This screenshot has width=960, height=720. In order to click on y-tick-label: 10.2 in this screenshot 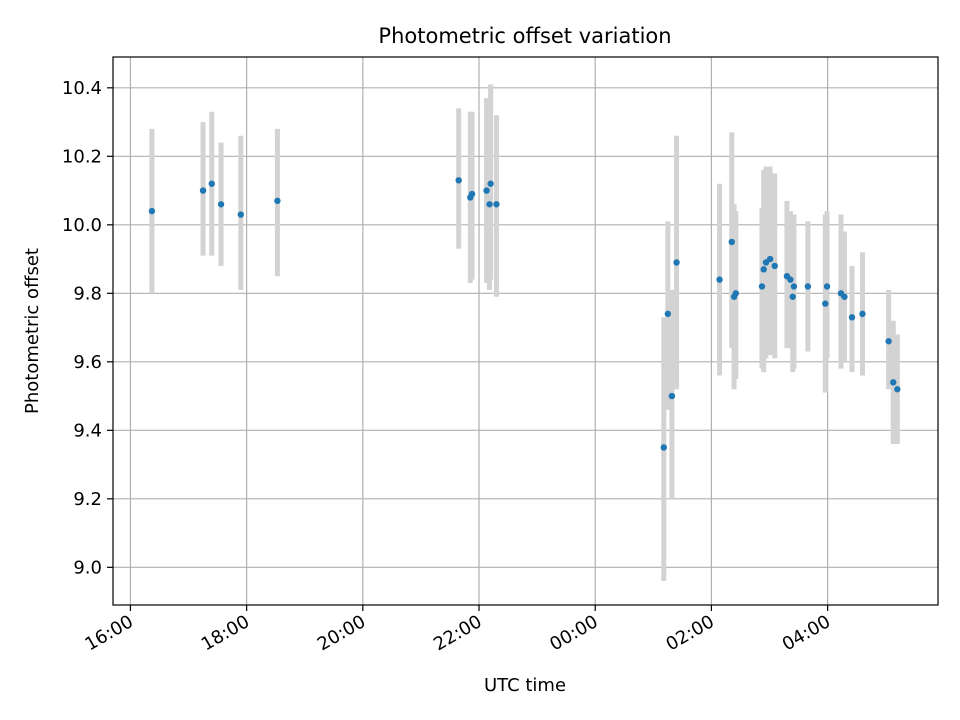, I will do `click(82, 156)`.